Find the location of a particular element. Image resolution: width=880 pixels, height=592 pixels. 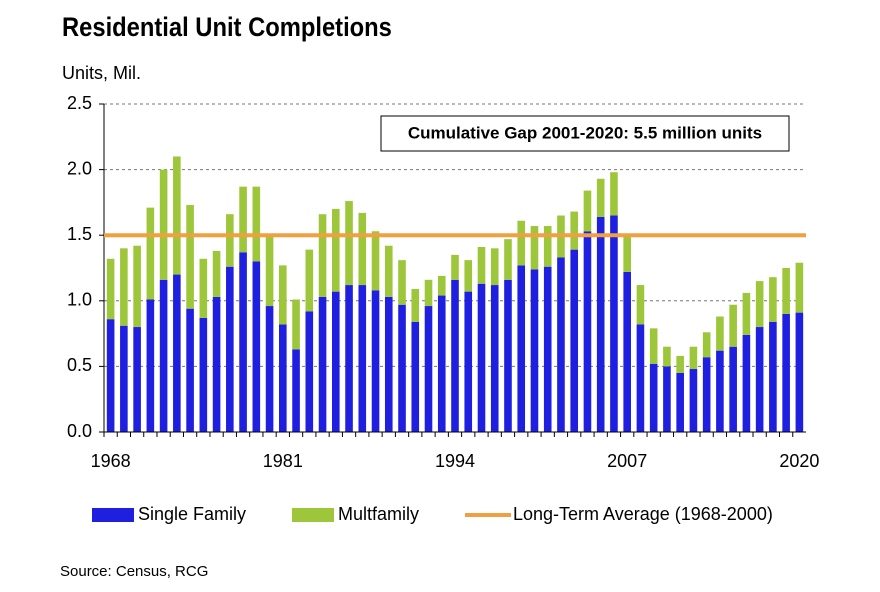

y-tick-label: 2.0 is located at coordinates (79, 168).